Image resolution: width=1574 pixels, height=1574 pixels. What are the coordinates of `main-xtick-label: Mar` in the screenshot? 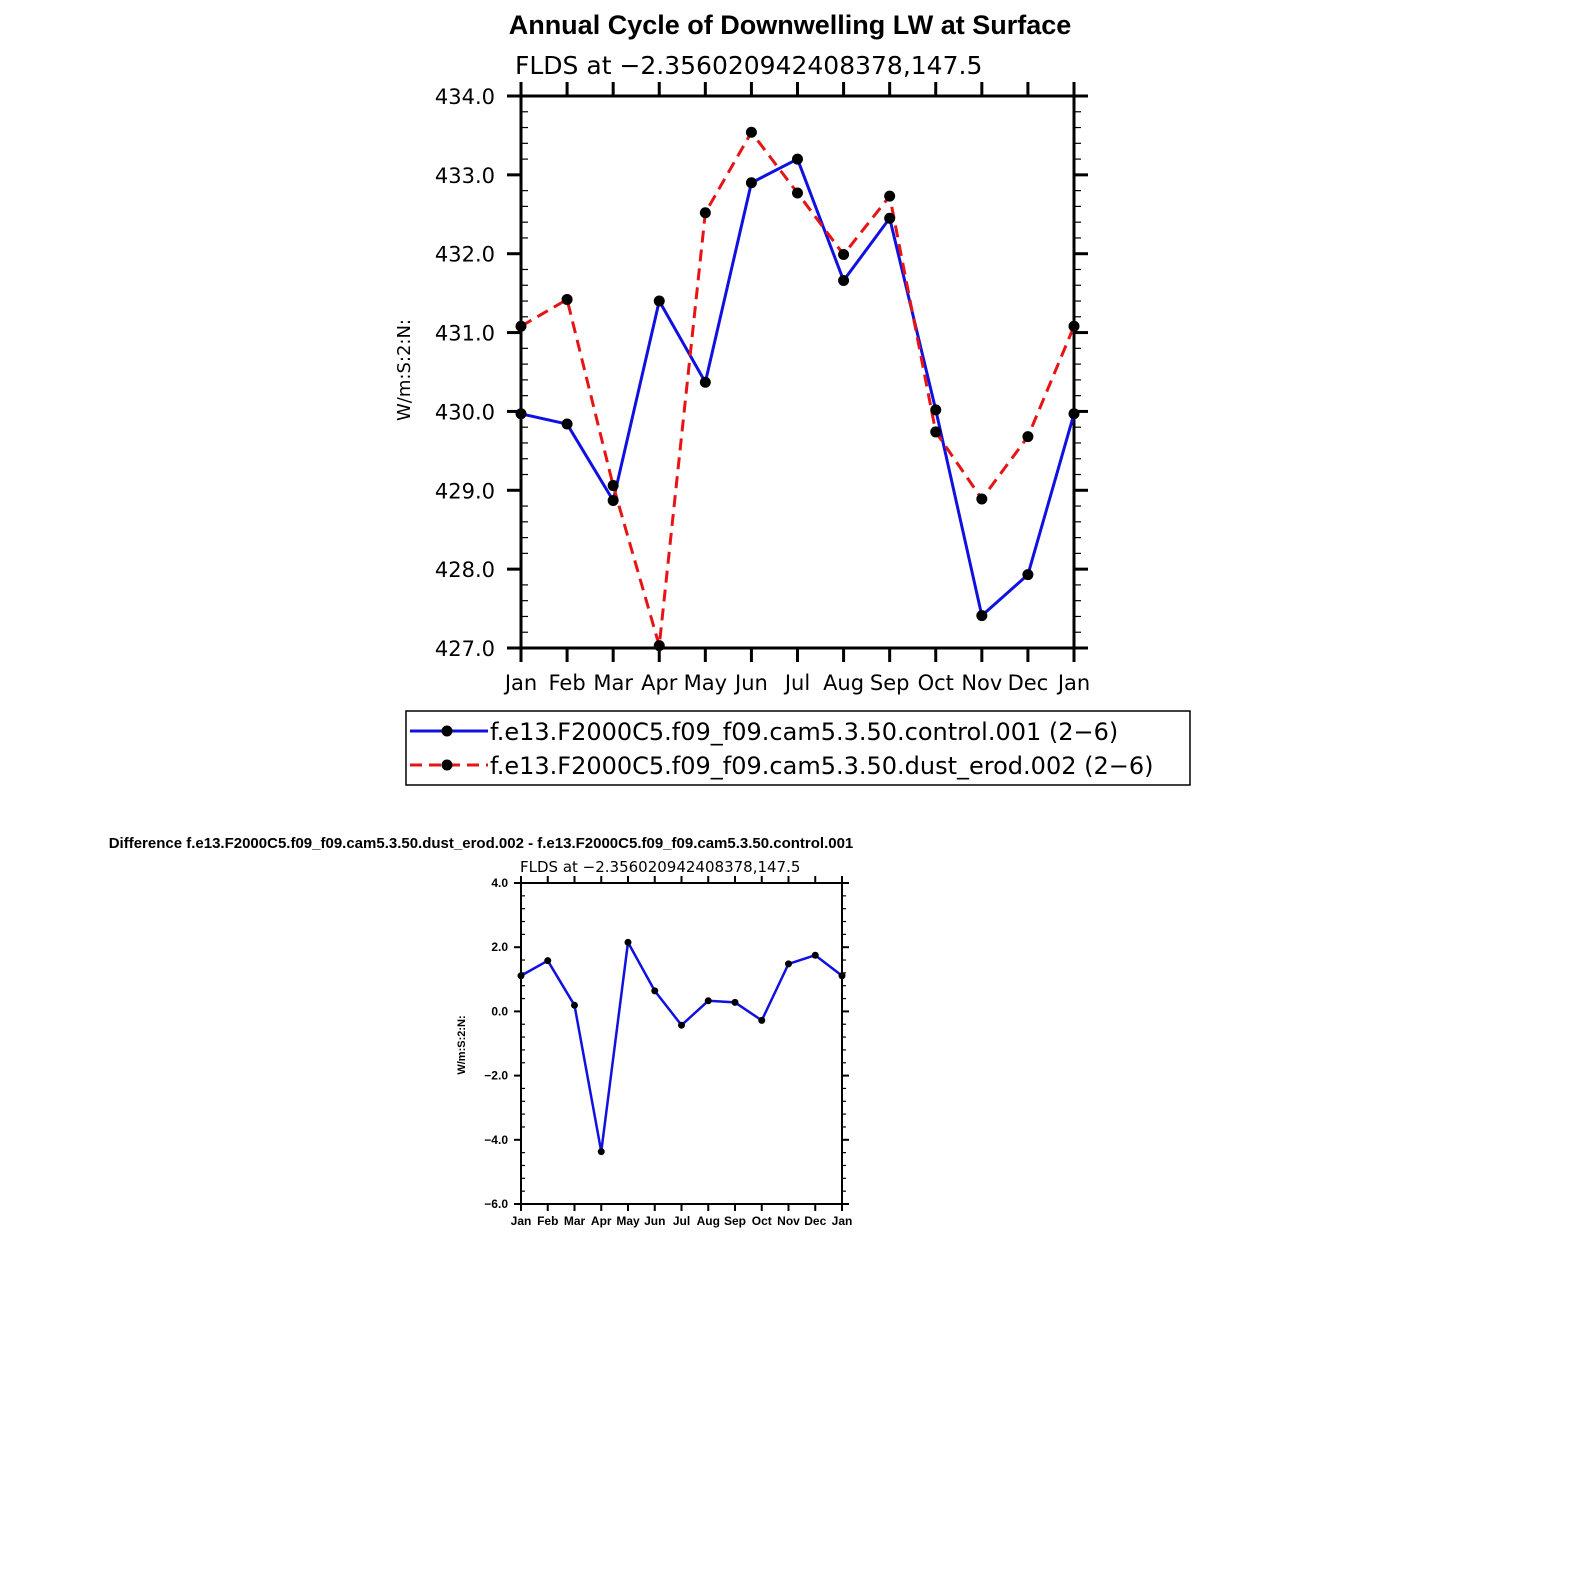 It's located at (613, 683).